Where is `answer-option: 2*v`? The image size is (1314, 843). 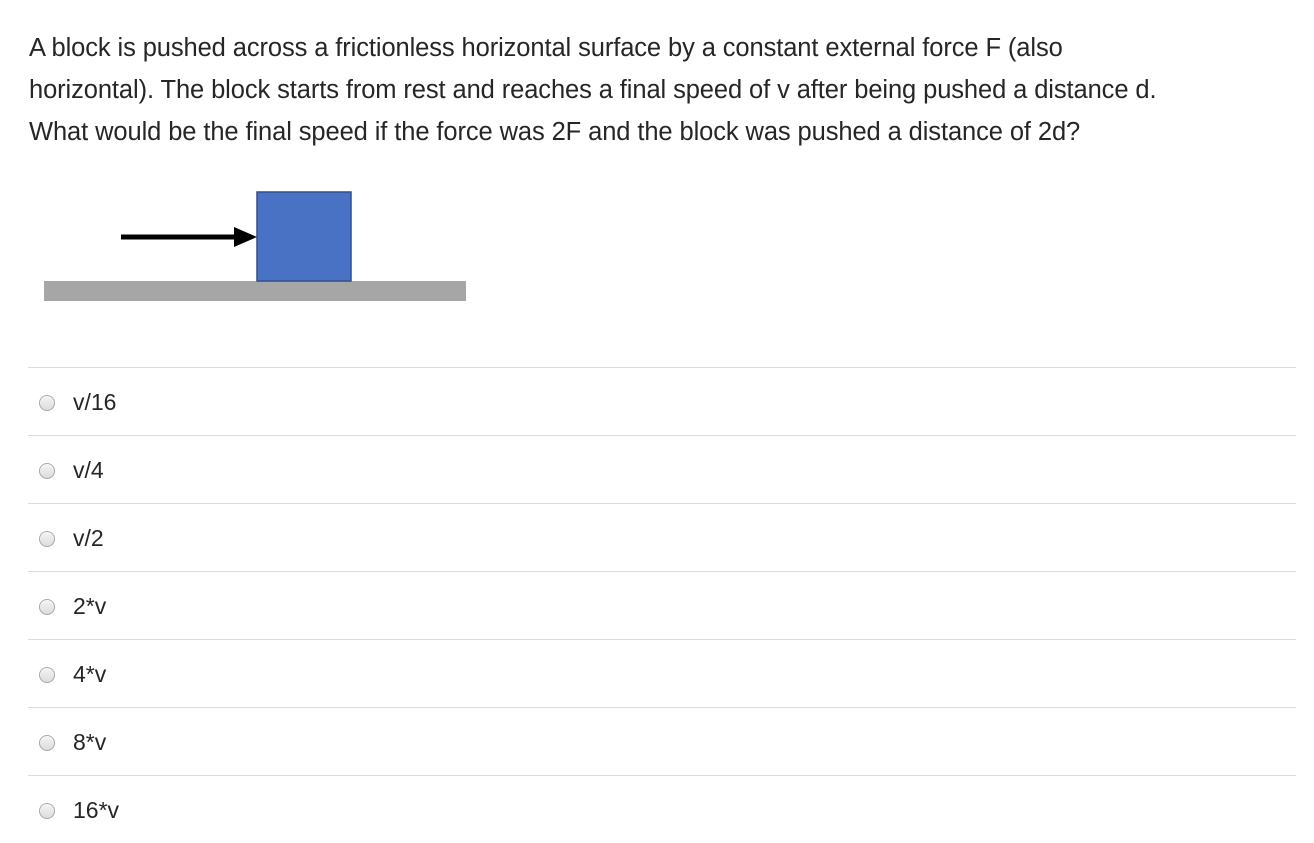
answer-option: 2*v is located at coordinates (662, 605).